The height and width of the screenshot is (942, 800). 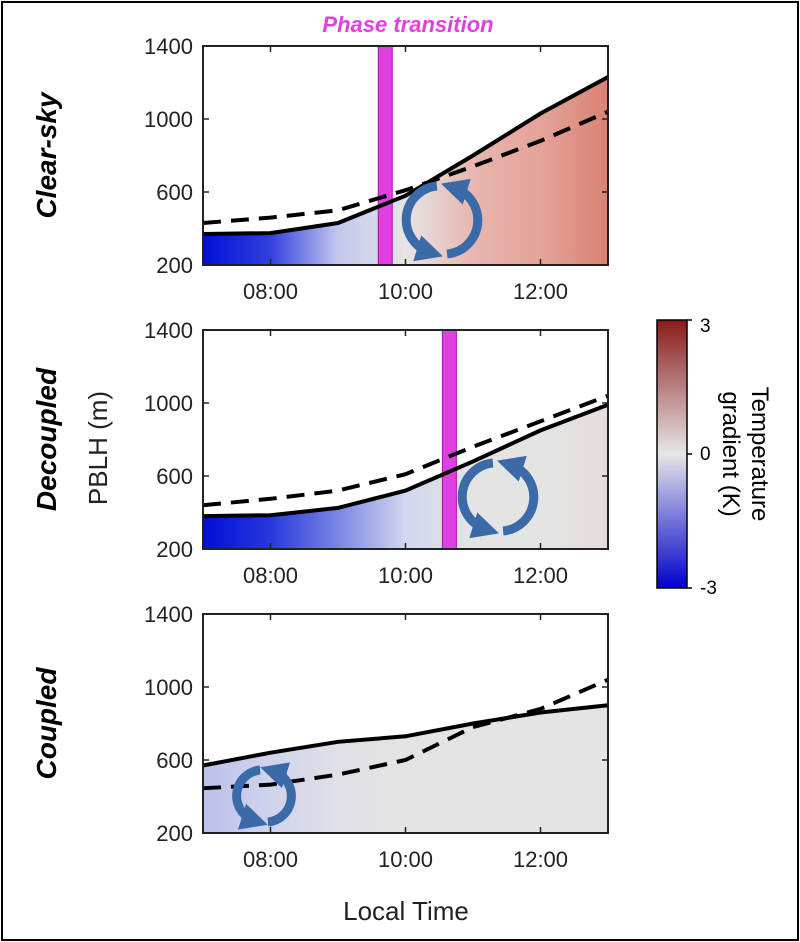 I want to click on colorbar-tick-mid: 0, so click(x=705, y=454).